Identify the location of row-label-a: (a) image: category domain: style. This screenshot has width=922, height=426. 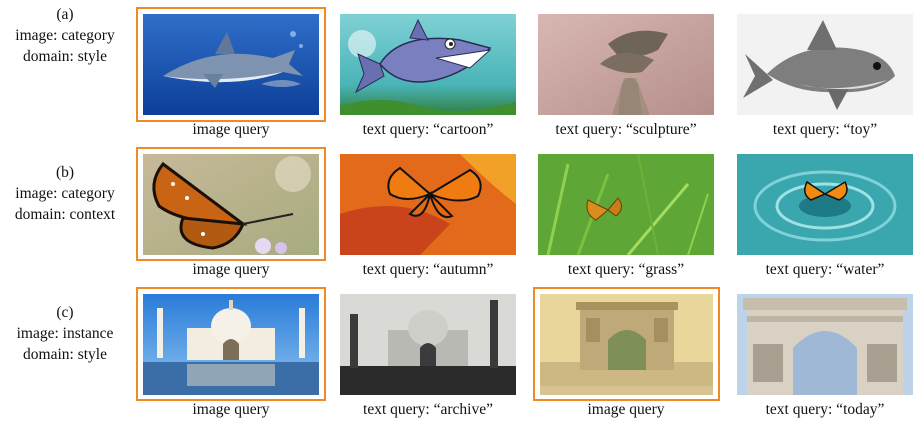
(65, 35).